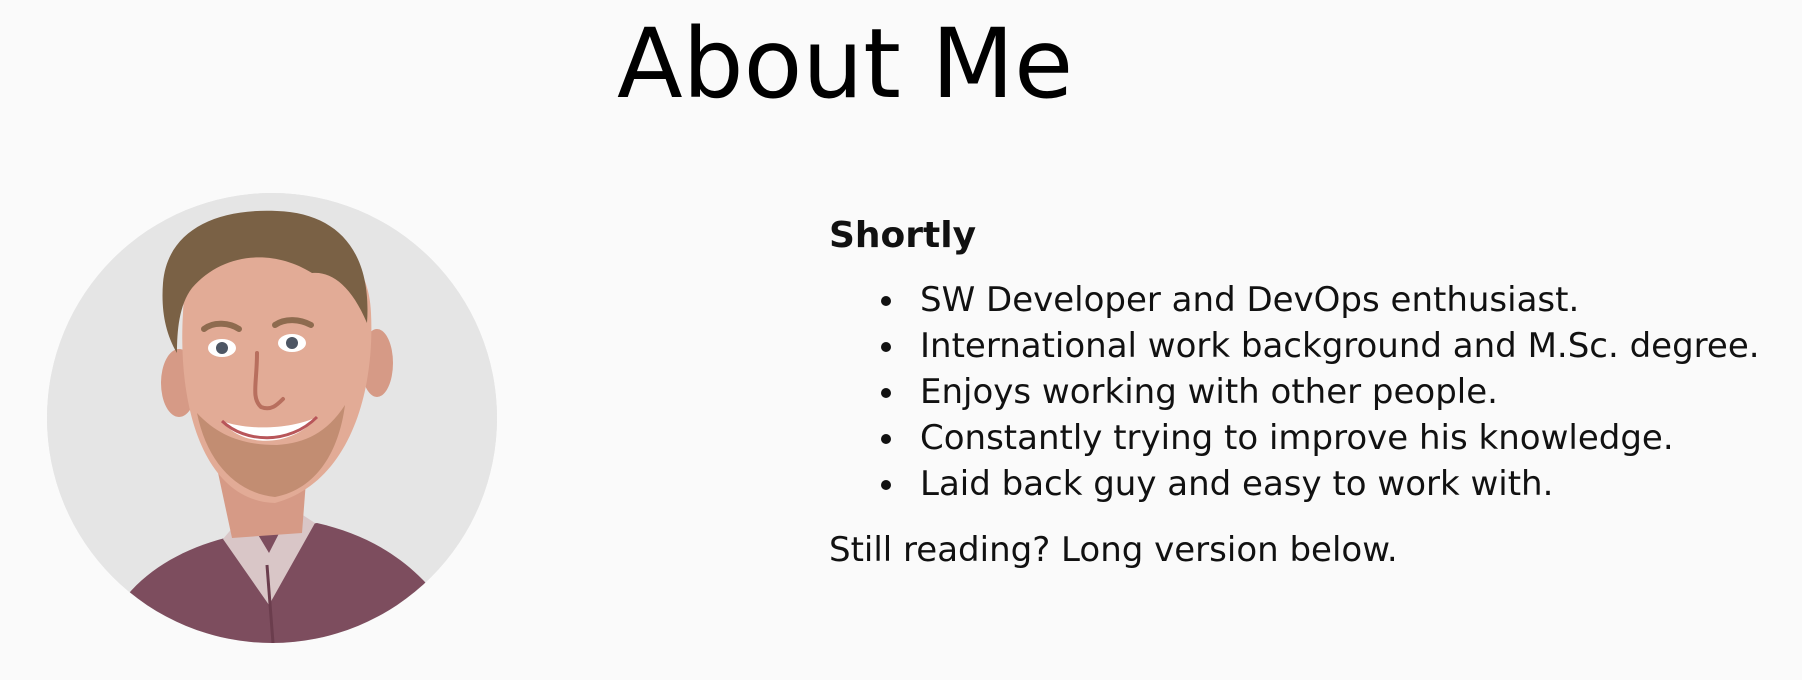  What do you see at coordinates (903, 235) in the screenshot?
I see `section-heading: Shortly` at bounding box center [903, 235].